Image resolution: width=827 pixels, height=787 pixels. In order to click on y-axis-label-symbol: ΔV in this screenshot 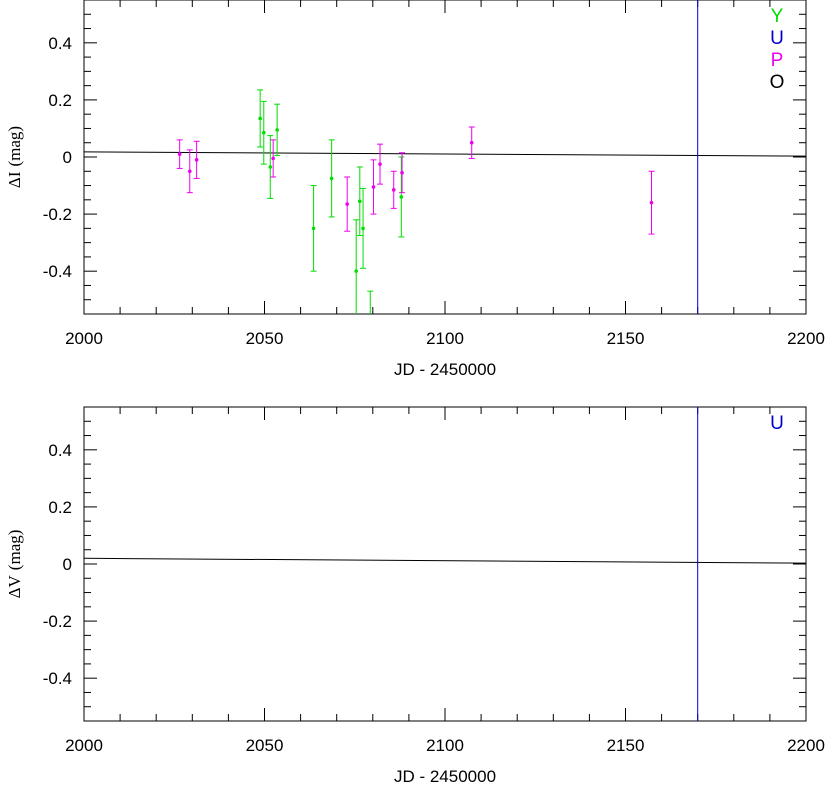, I will do `click(14, 586)`.